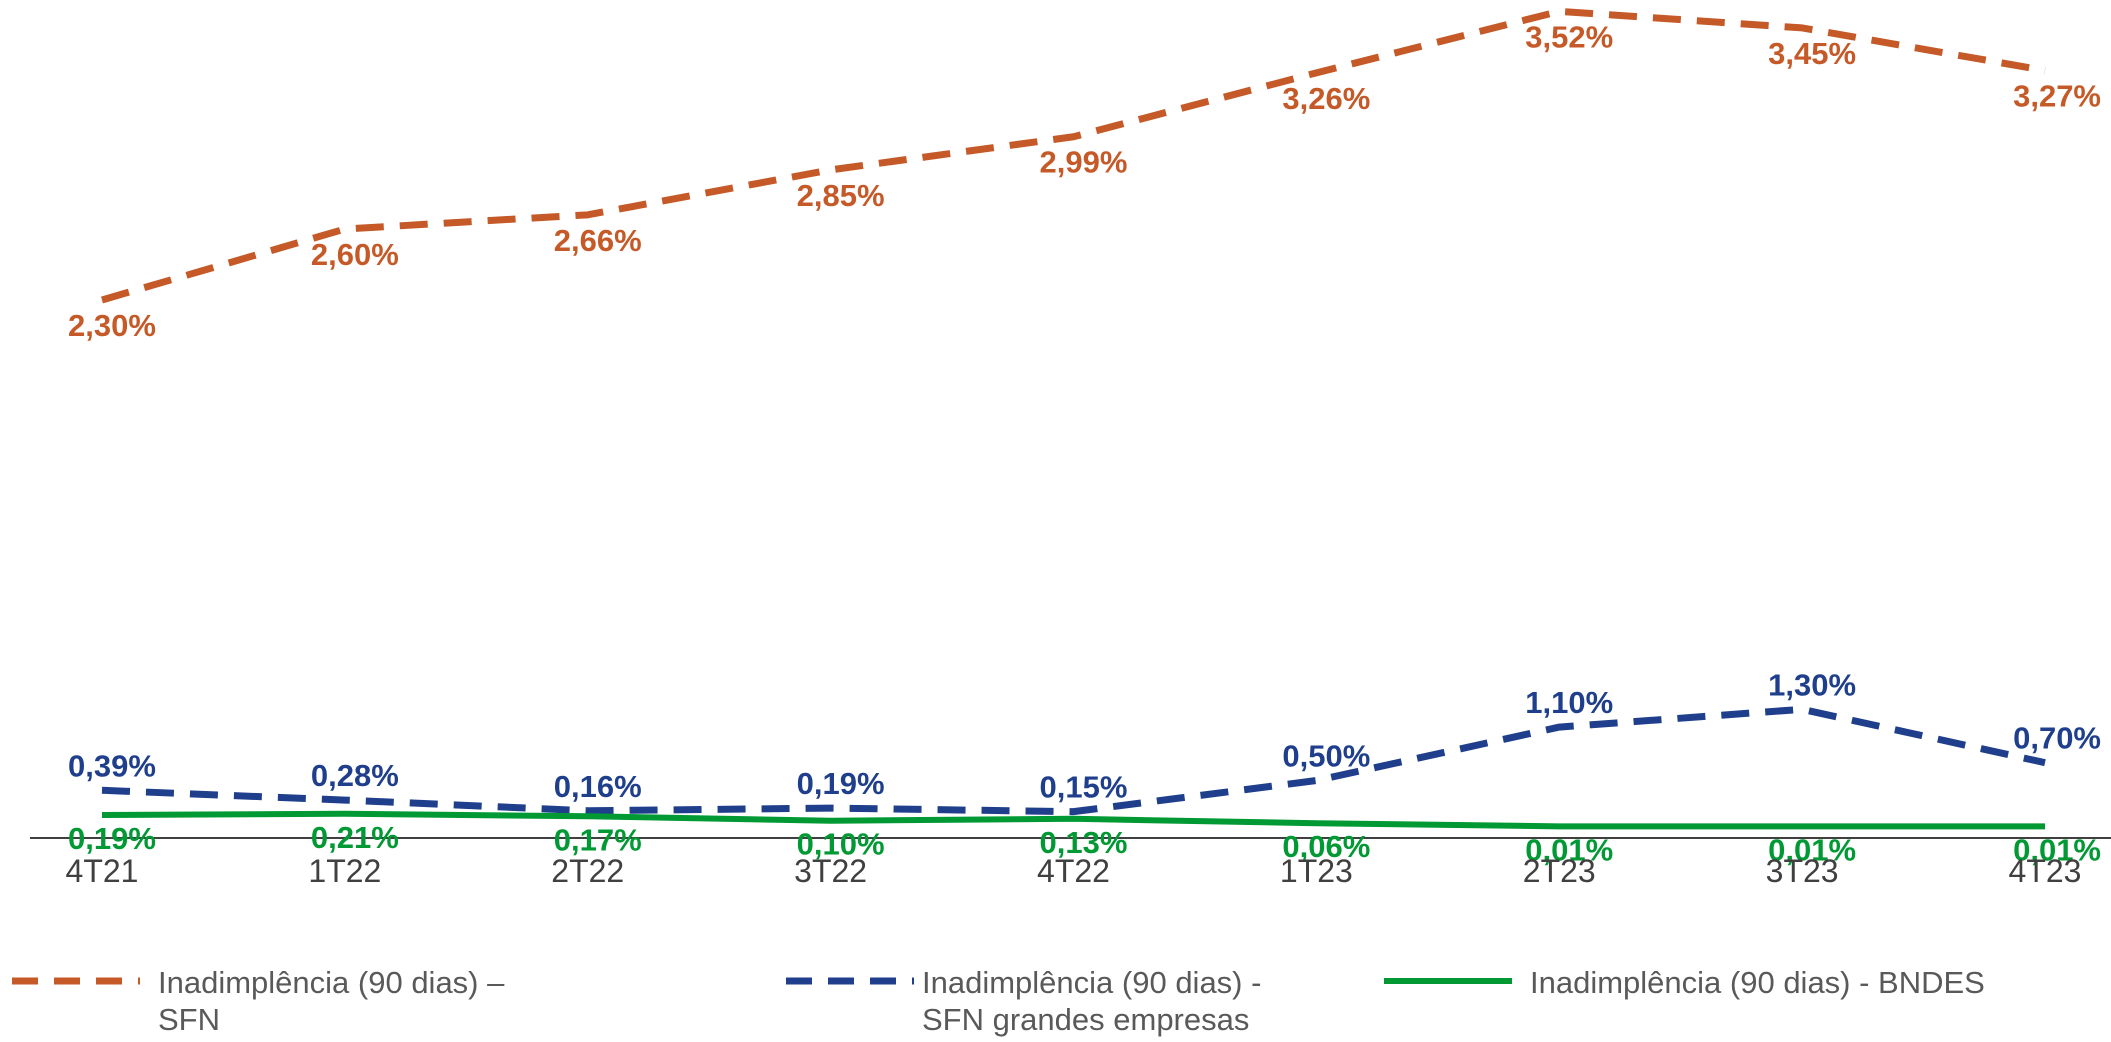 Image resolution: width=2111 pixels, height=1042 pixels. I want to click on data-label-1-5: 0,50%, so click(1326, 756).